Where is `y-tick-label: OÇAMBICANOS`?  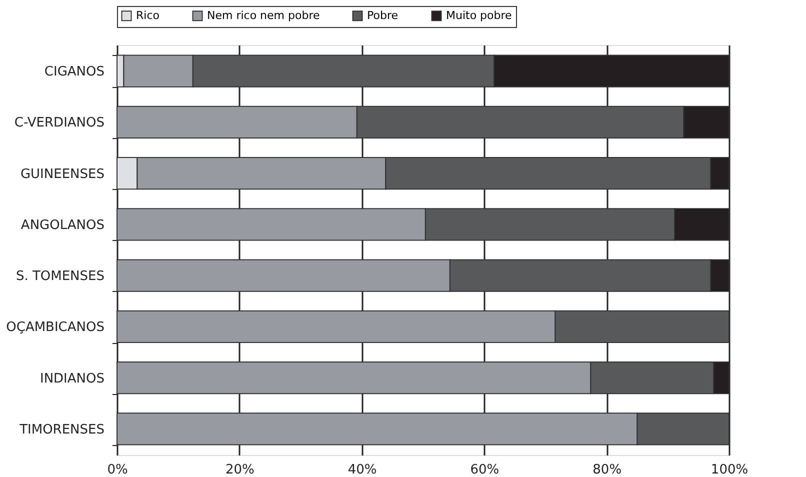 y-tick-label: OÇAMBICANOS is located at coordinates (55, 328).